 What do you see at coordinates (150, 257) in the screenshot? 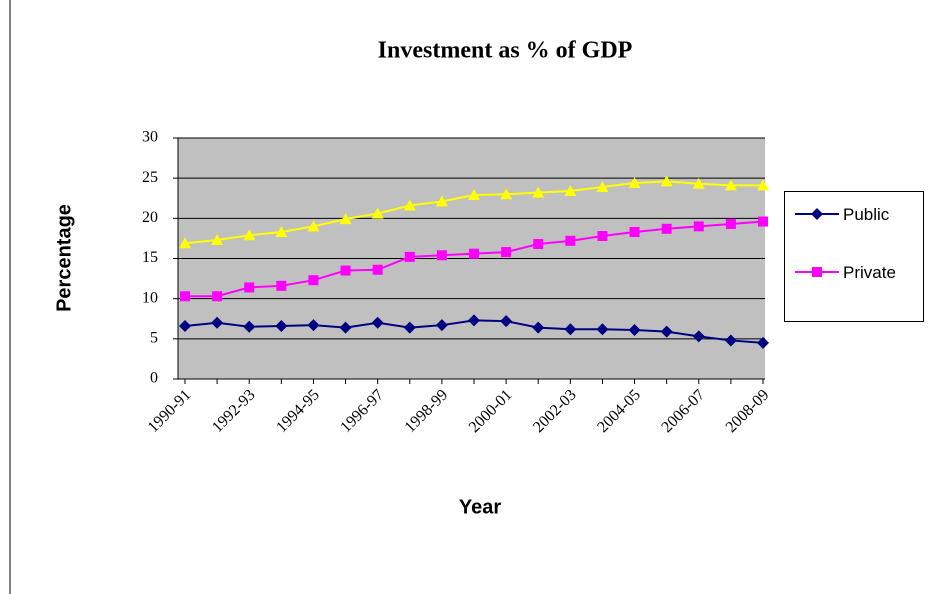
I see `y-tick-label: 15` at bounding box center [150, 257].